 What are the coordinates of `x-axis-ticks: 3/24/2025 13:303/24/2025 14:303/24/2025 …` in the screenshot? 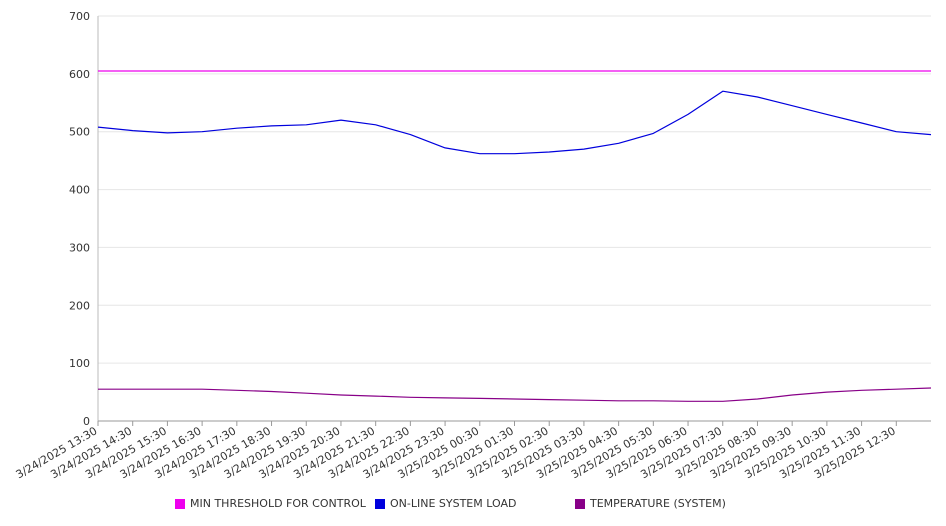 It's located at (456, 451).